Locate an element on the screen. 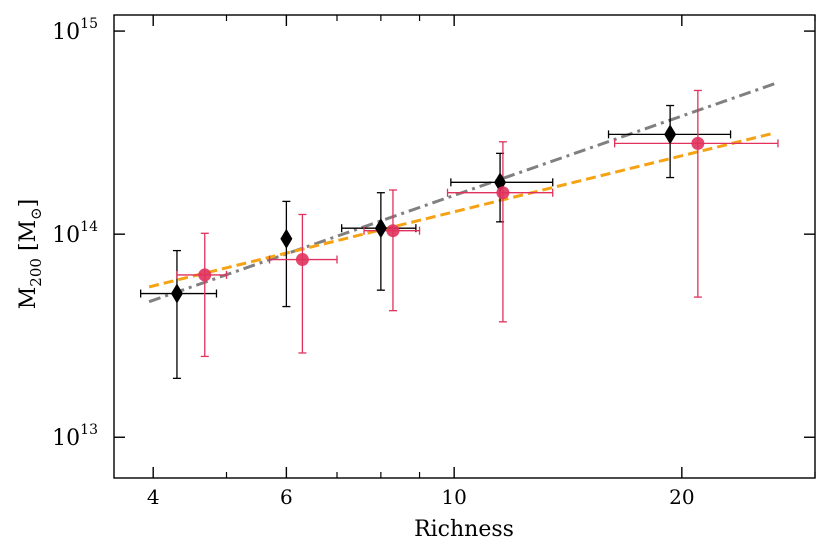 This screenshot has height=558, width=830. y-title-sub: 200 is located at coordinates (36, 272).